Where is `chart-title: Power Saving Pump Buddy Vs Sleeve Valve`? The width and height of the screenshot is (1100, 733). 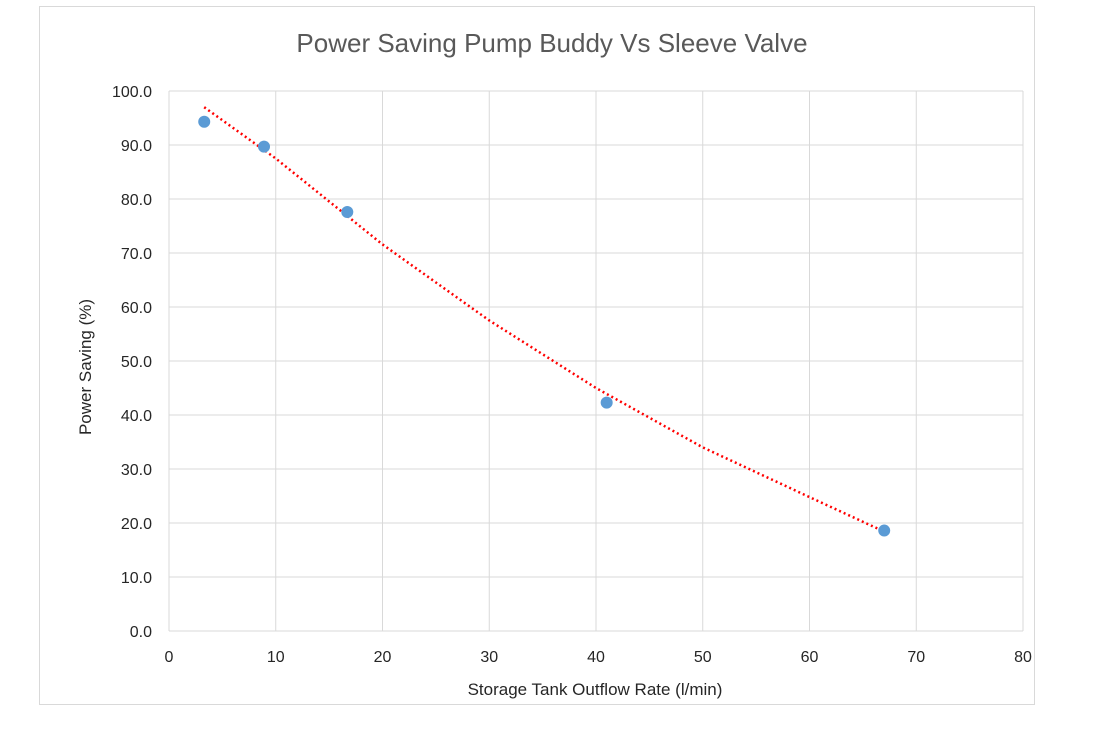
chart-title: Power Saving Pump Buddy Vs Sleeve Valve is located at coordinates (551, 43).